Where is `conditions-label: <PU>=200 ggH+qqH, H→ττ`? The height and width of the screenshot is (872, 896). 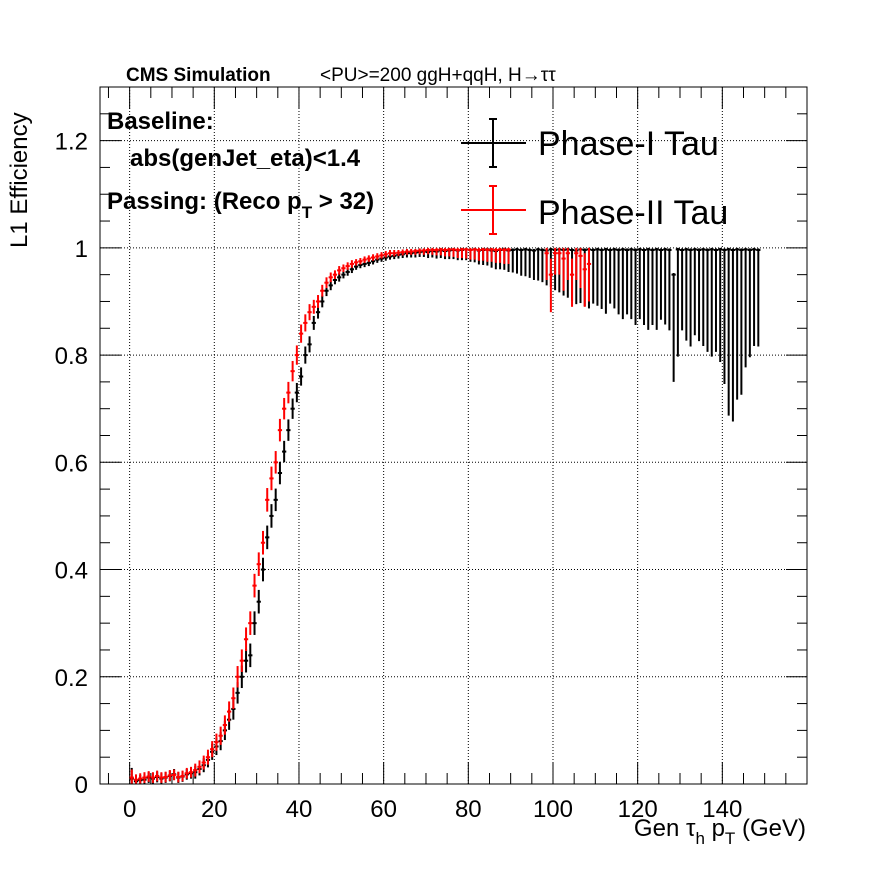 conditions-label: <PU>=200 ggH+qqH, H→ττ is located at coordinates (438, 75).